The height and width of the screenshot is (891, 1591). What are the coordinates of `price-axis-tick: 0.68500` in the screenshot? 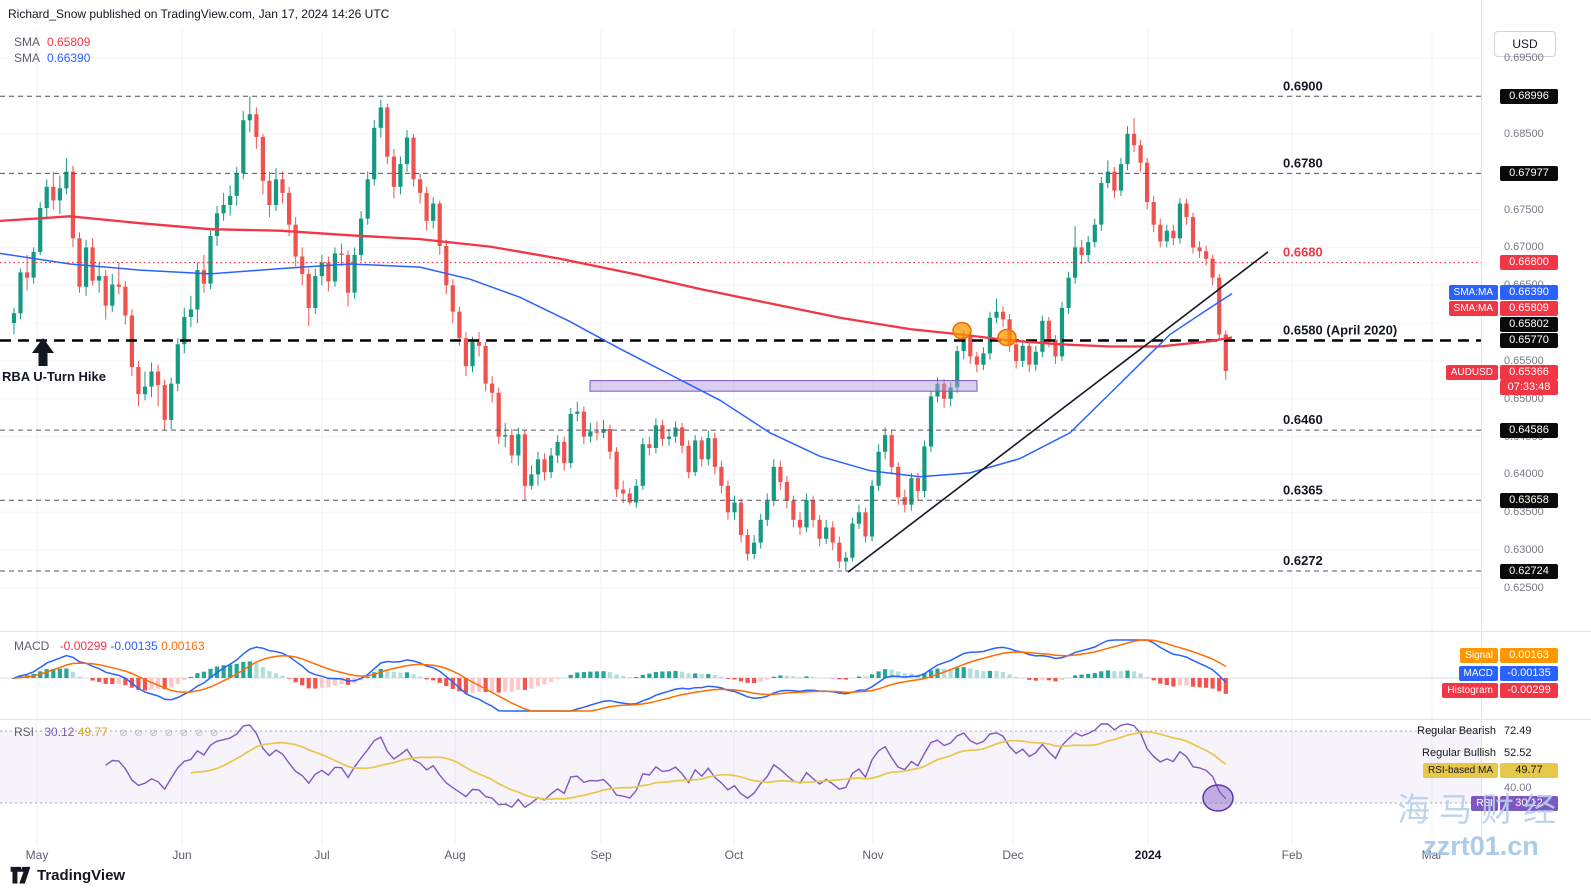 It's located at (1524, 134).